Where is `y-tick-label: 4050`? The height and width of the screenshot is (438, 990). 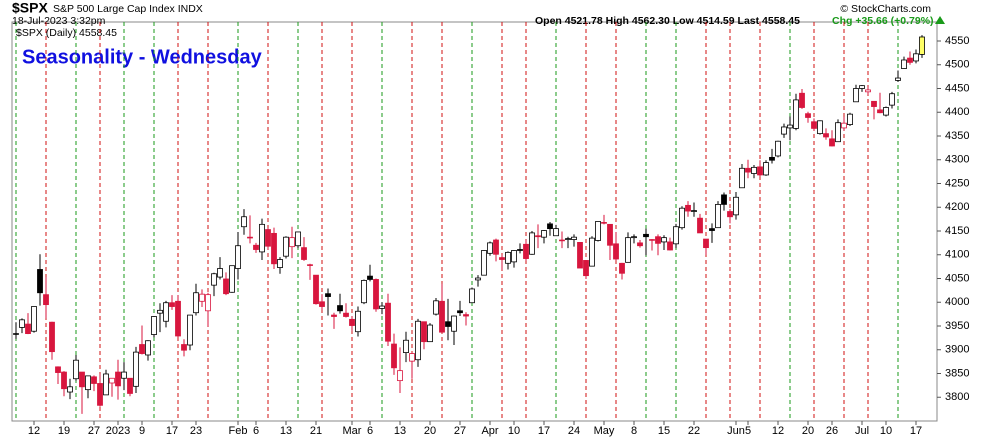 y-tick-label: 4050 is located at coordinates (957, 278).